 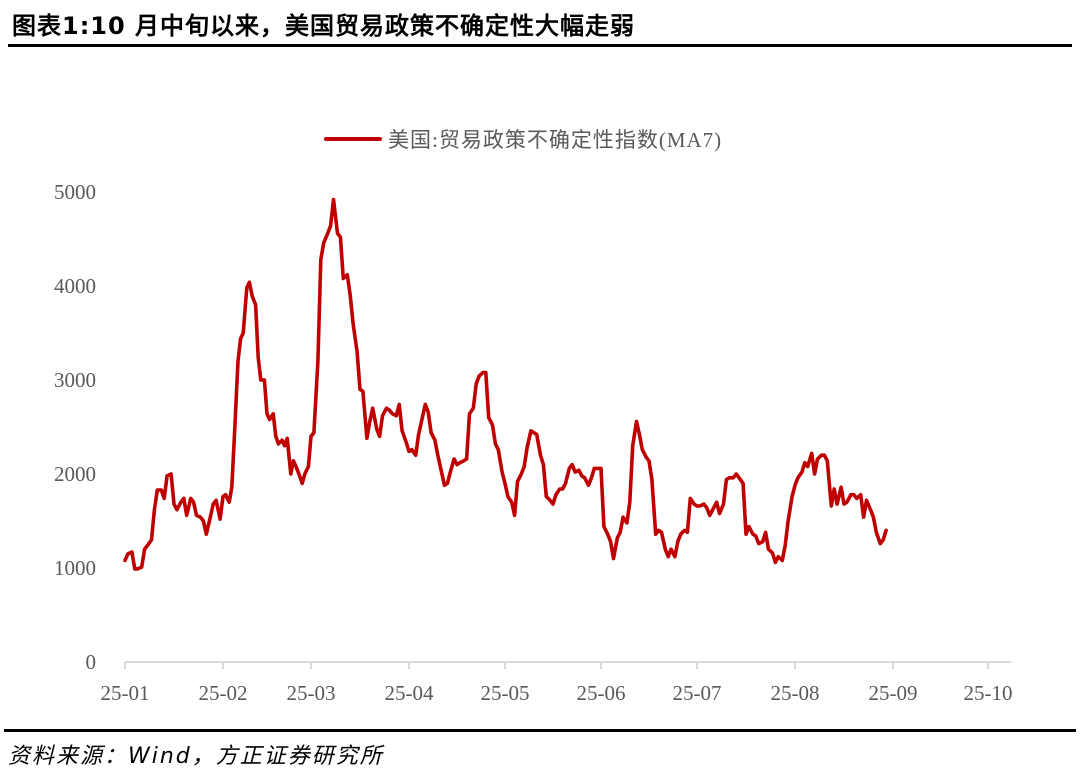 What do you see at coordinates (540, 45) in the screenshot?
I see `title-divider` at bounding box center [540, 45].